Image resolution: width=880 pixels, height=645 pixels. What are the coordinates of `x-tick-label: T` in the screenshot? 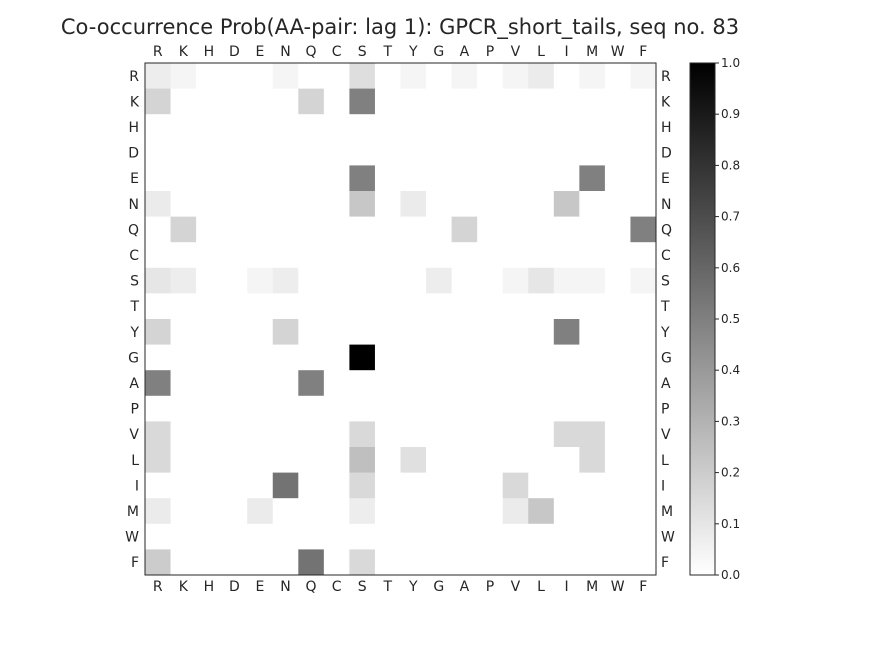 It's located at (387, 587).